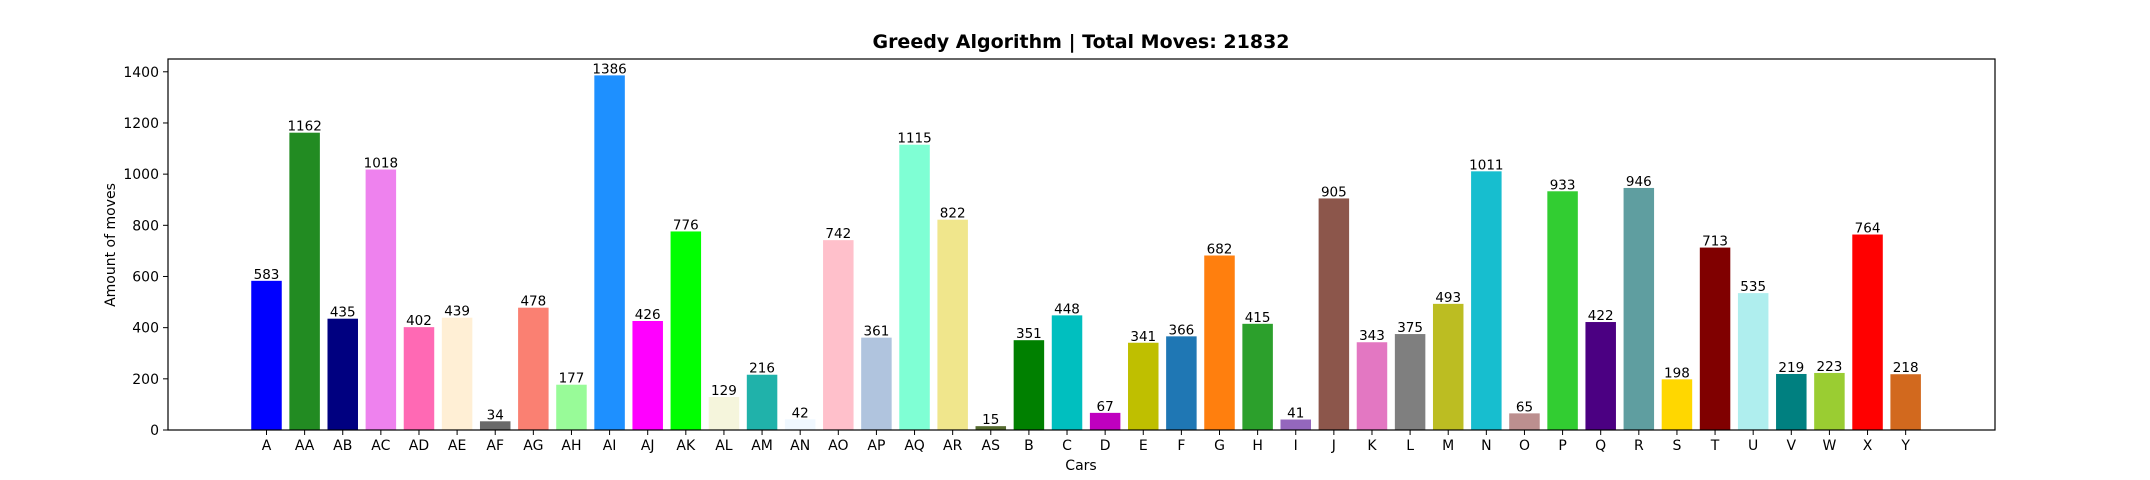  Describe the element at coordinates (991, 446) in the screenshot. I see `x-tick-label: AS` at that location.